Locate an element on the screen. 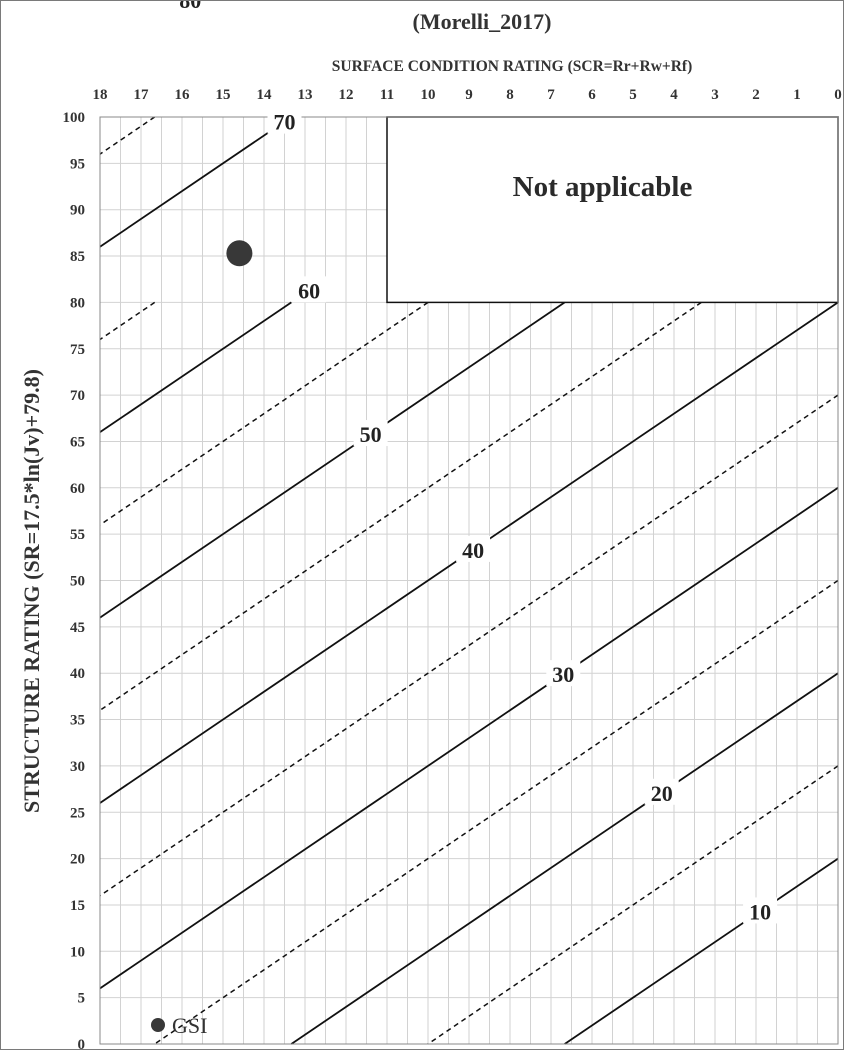  contour-label: 60 is located at coordinates (309, 290).